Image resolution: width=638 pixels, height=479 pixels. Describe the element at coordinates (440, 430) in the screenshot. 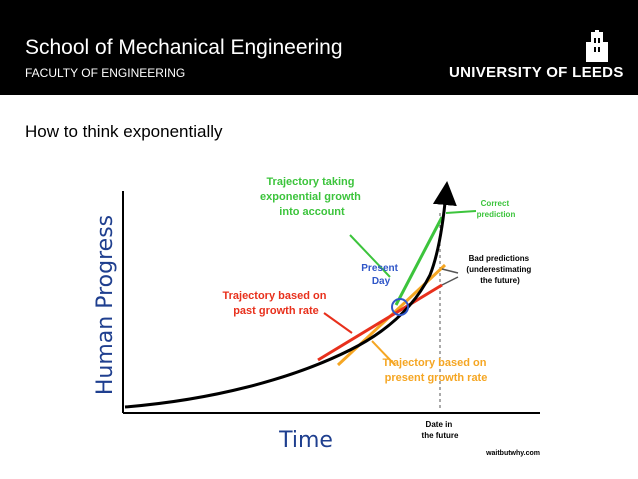

I see `future-date-label: Date in the future` at that location.